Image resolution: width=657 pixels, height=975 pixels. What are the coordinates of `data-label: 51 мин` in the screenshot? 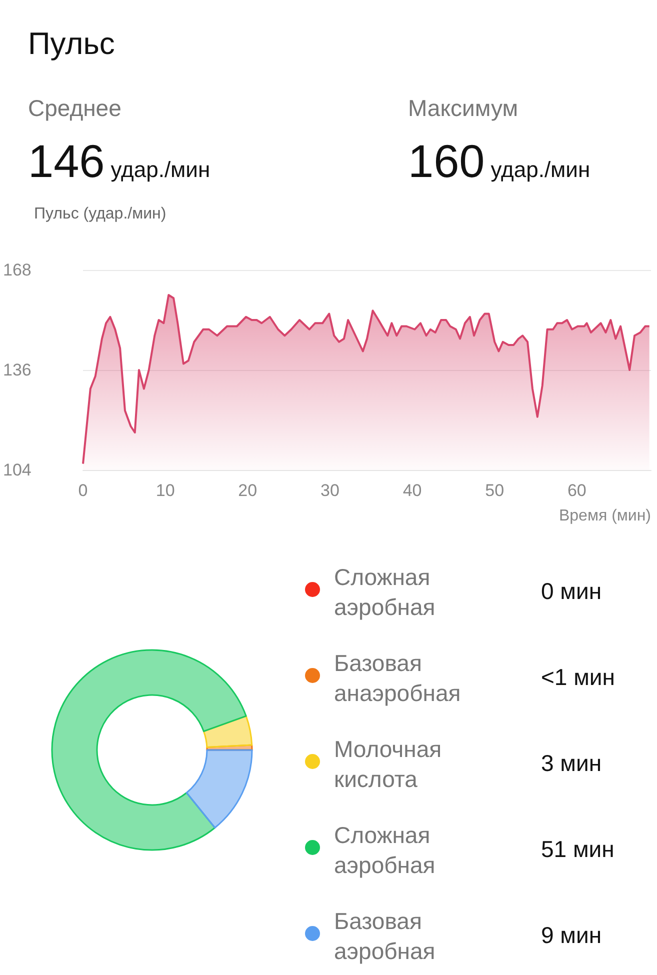 It's located at (577, 849).